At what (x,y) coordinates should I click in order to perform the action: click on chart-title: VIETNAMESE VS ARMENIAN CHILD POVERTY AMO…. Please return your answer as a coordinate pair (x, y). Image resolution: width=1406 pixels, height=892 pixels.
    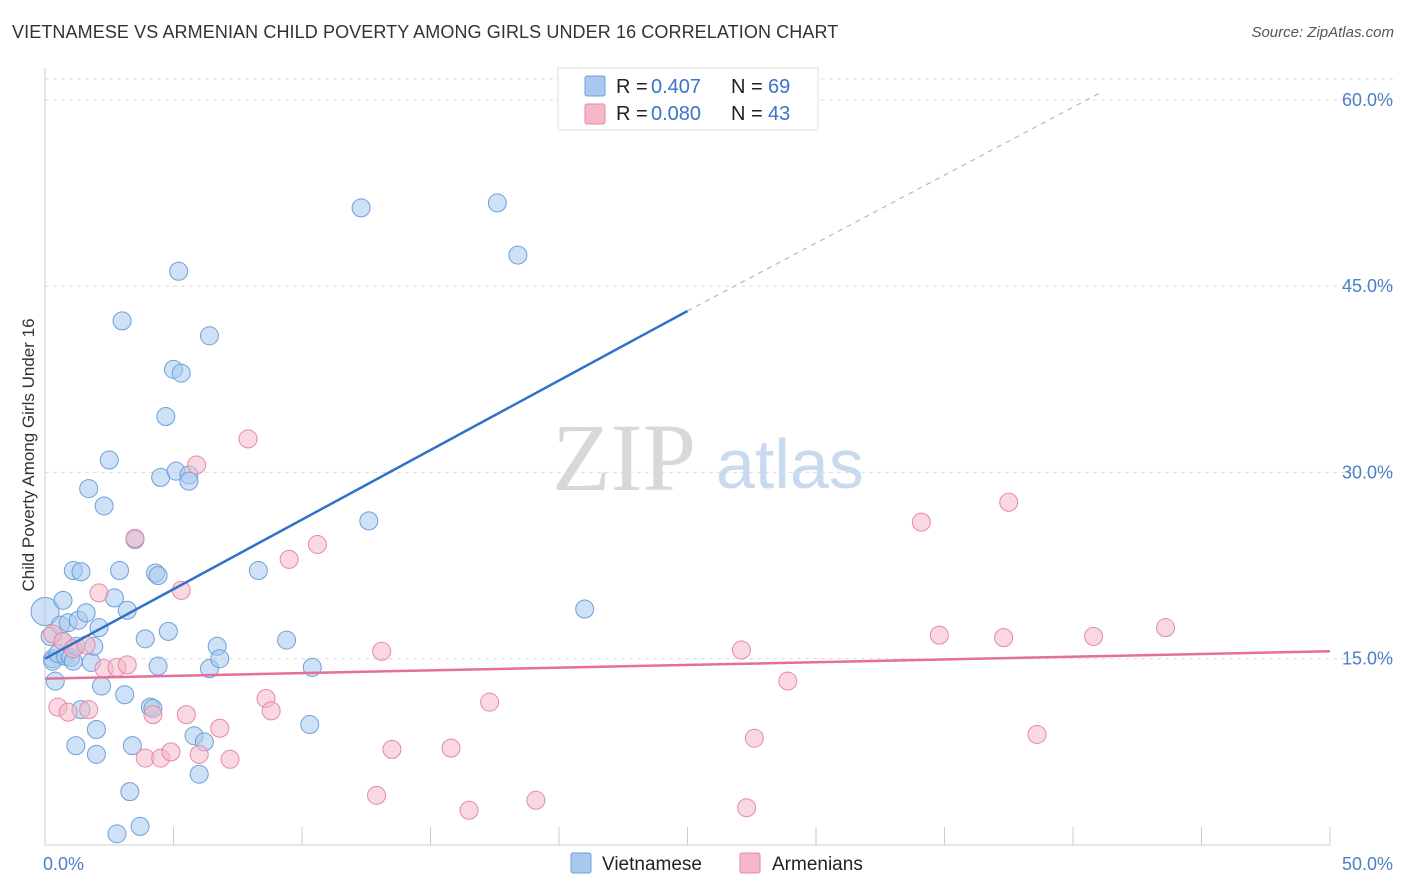
    Looking at the image, I should click on (425, 32).